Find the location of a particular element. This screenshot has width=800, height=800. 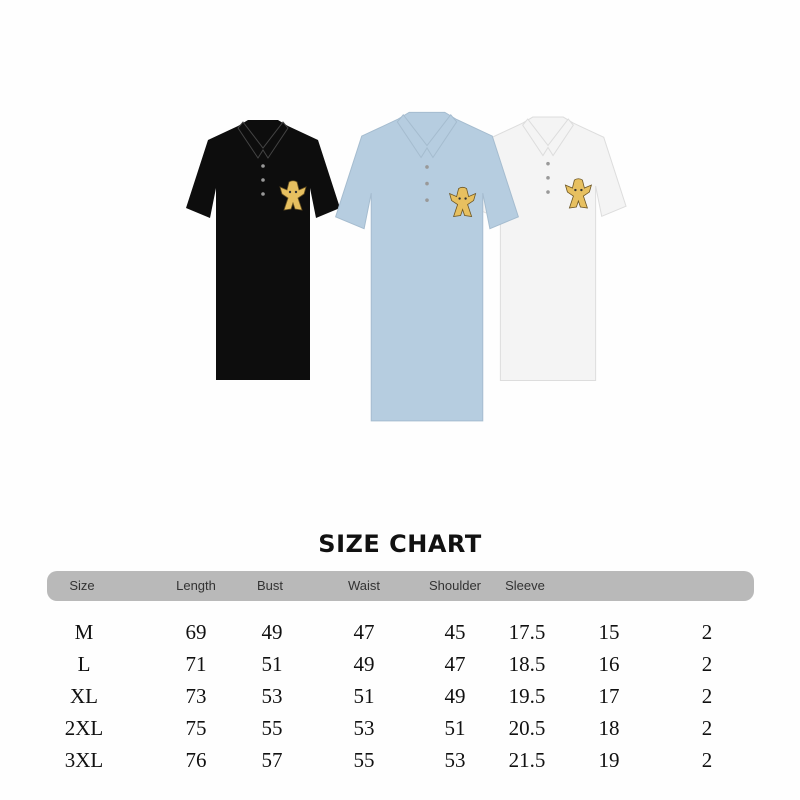

column-header-bust: Bust is located at coordinates (270, 585).